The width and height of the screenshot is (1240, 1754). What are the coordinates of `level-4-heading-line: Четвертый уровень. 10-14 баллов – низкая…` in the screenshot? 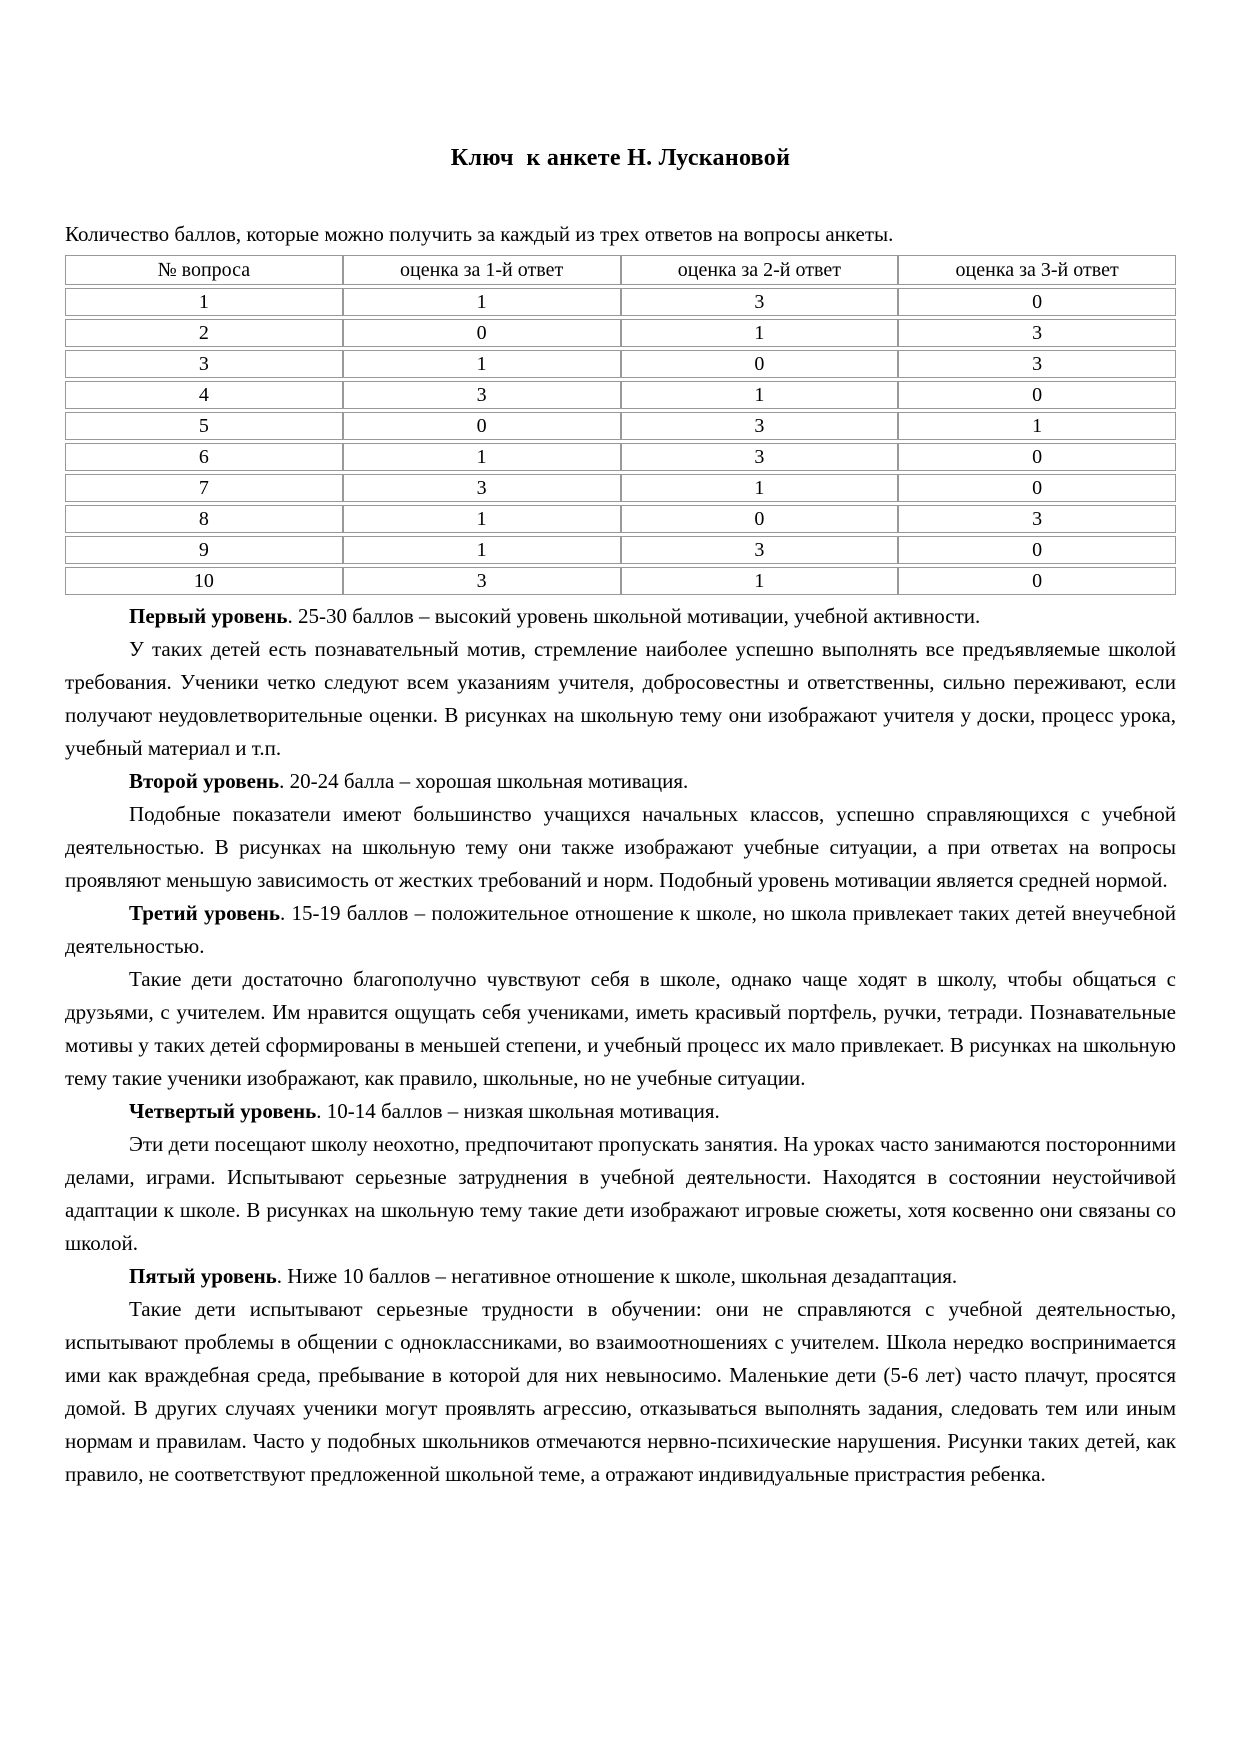 It's located at (620, 1111).